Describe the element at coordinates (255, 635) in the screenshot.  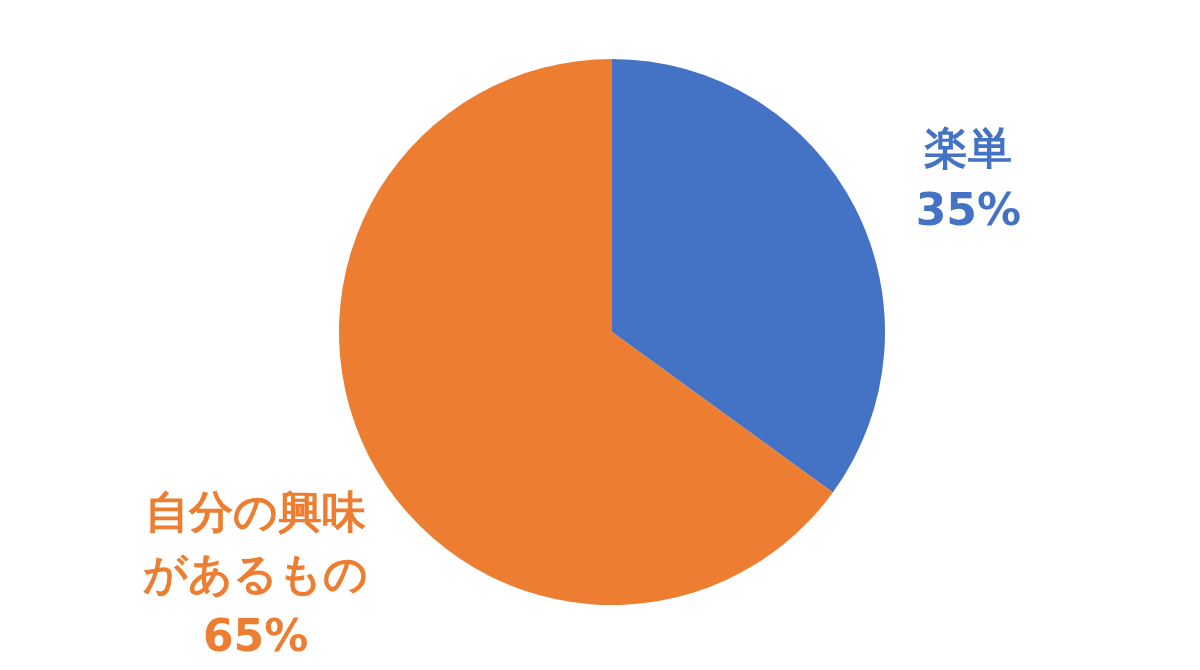
I see `data-label: 65%` at that location.